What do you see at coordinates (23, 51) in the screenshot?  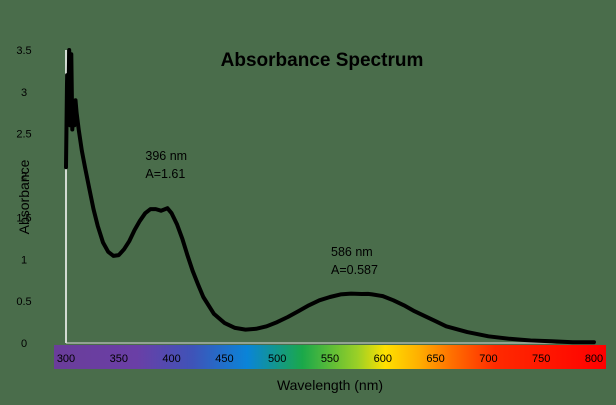 I see `y-tick-label: 3.5` at bounding box center [23, 51].